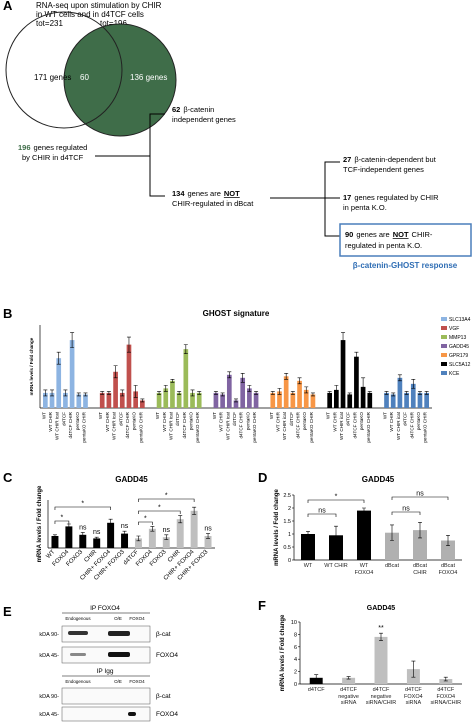 This screenshot has height=723, width=474. I want to click on x-tick-label: WT CHIR icat, so click(57, 425).